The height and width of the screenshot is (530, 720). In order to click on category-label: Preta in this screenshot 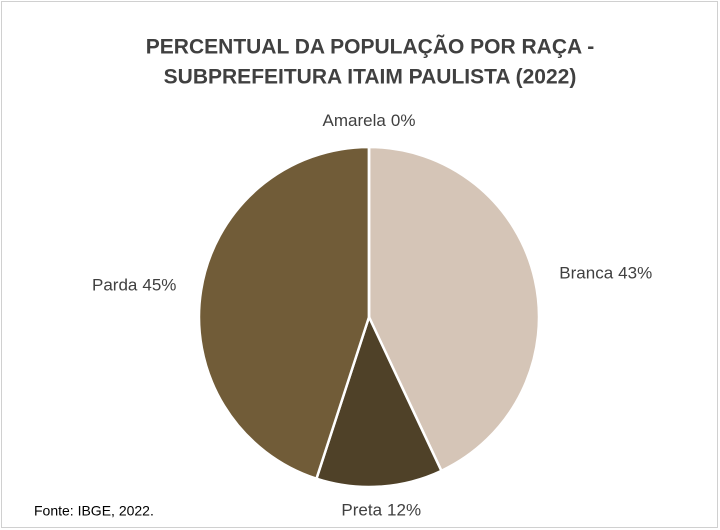, I will do `click(361, 510)`.